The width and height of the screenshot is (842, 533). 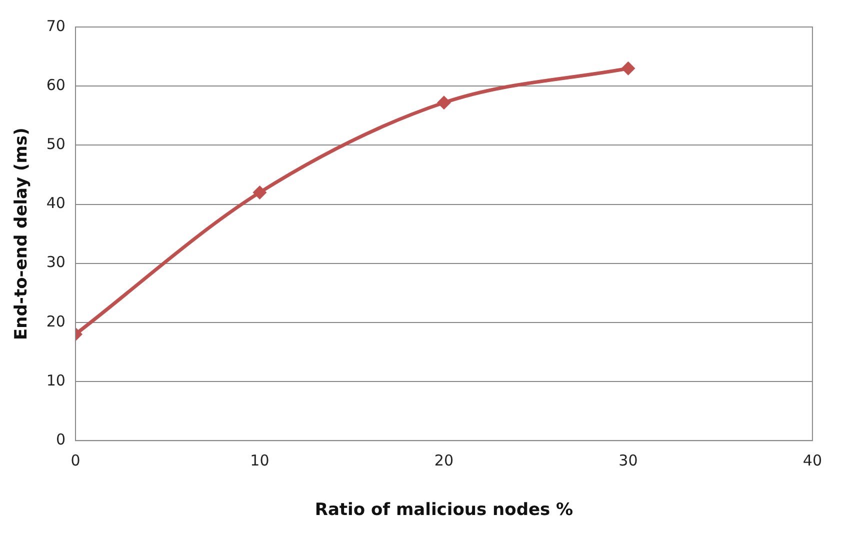 I want to click on y-tick-label: 0, so click(x=61, y=439).